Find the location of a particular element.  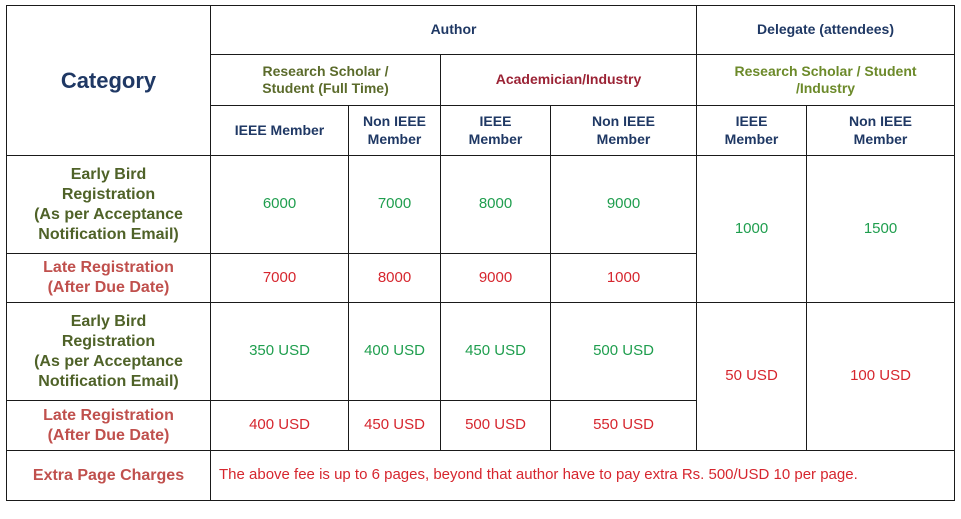

academician-header: Academician/Industry is located at coordinates (568, 80).